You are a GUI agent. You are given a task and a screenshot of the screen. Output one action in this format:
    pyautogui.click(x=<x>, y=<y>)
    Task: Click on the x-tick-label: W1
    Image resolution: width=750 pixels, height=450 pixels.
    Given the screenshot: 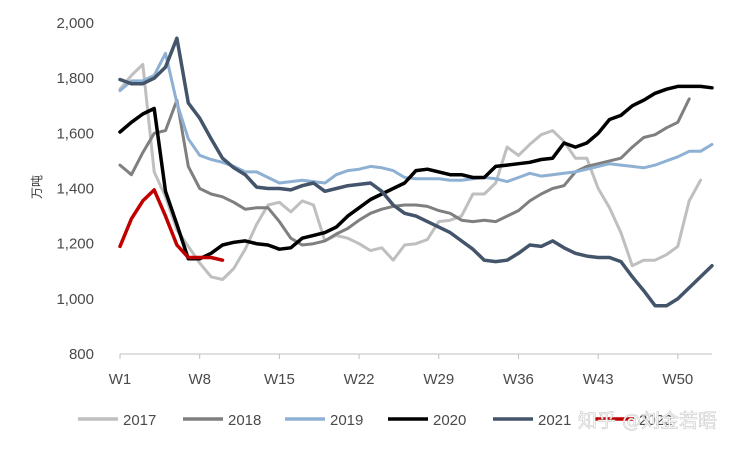 What is the action you would take?
    pyautogui.click(x=120, y=379)
    